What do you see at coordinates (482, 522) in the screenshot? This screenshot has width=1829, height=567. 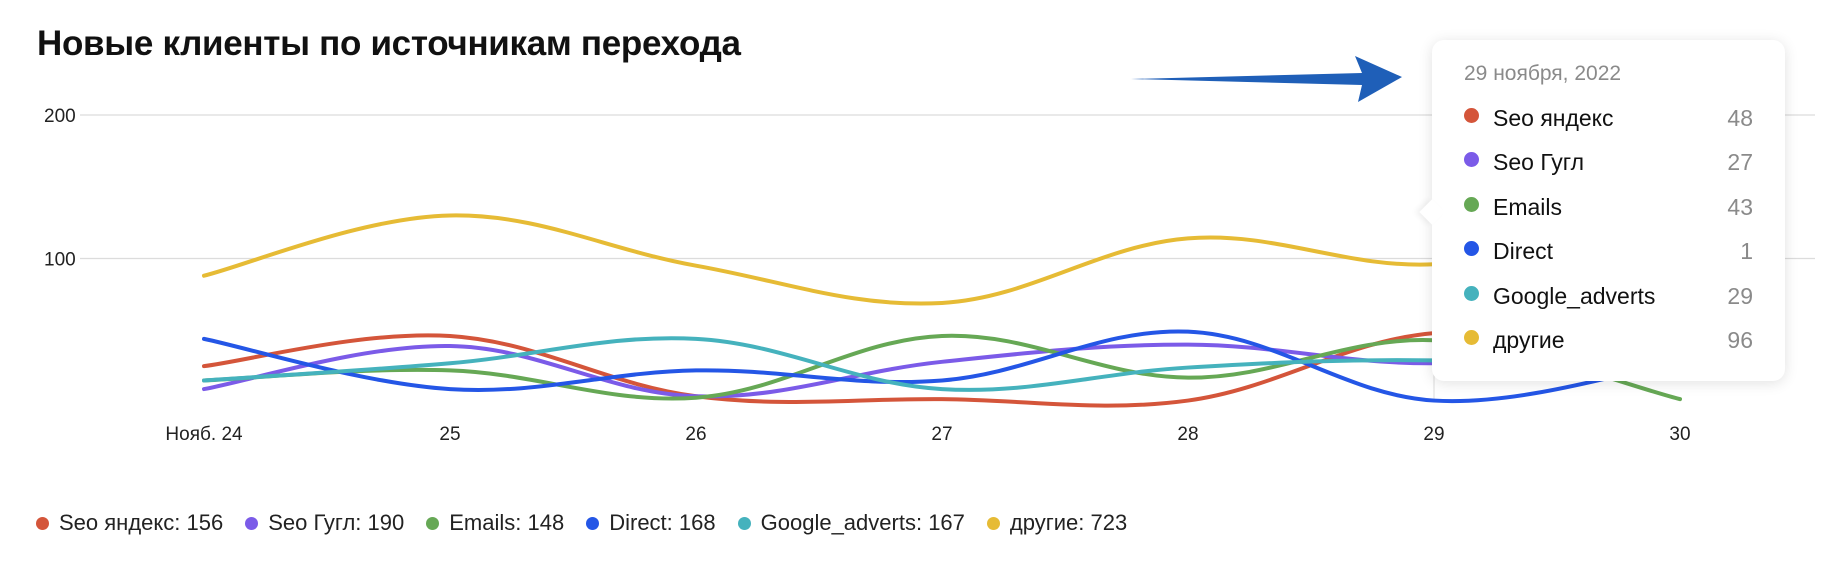 I see `legend-label: Emails` at bounding box center [482, 522].